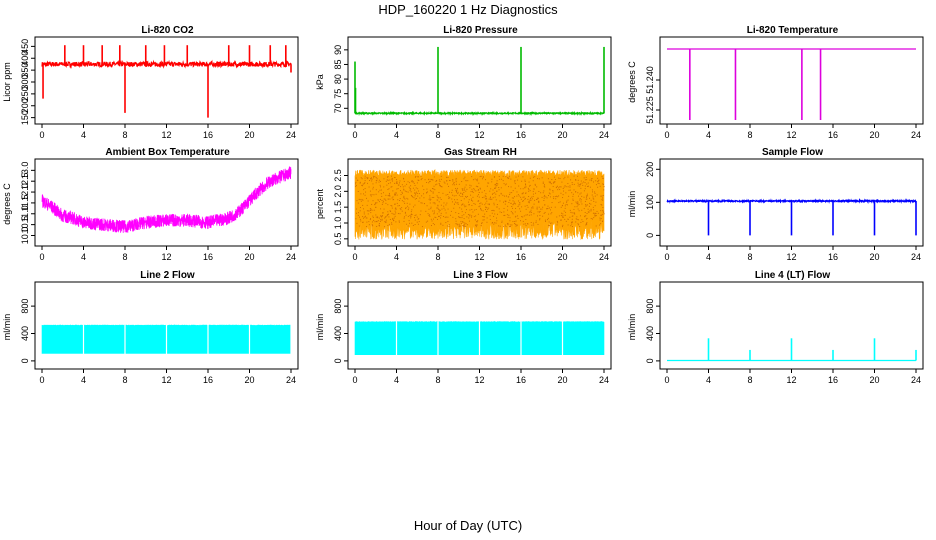 The image size is (936, 540). I want to click on y-tick-label: 450, so click(25, 46).